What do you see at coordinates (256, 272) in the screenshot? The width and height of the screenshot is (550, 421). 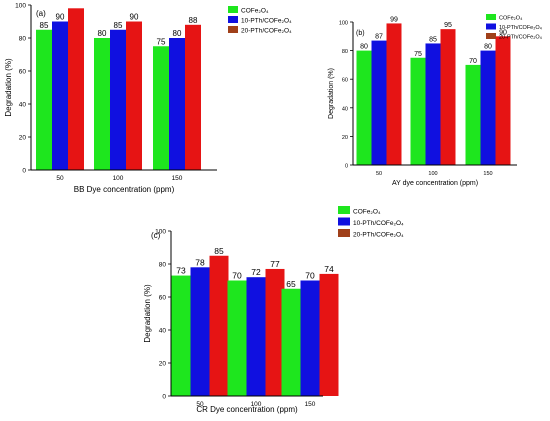 I see `data-label: 72` at bounding box center [256, 272].